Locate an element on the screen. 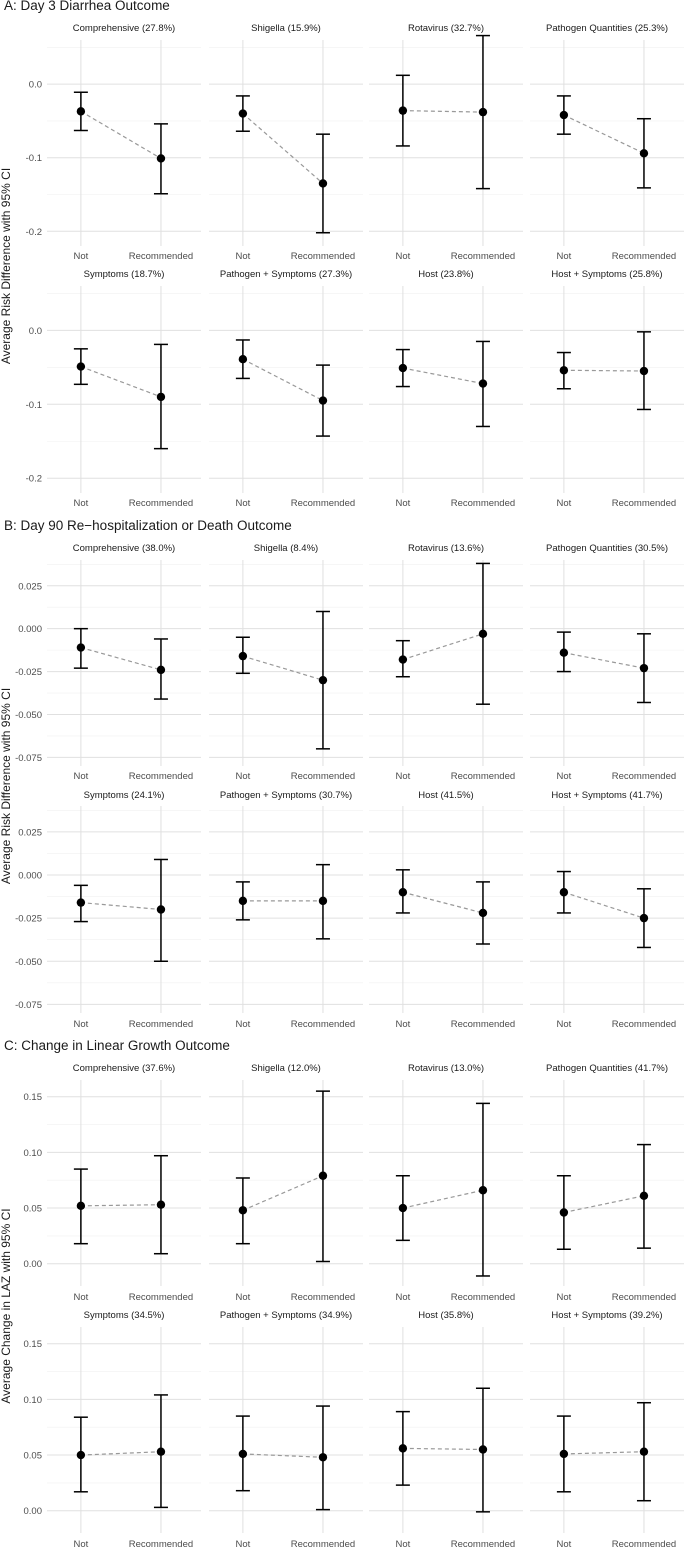 This screenshot has height=1548, width=685. y-tick-label: 0.05 is located at coordinates (33, 1456).